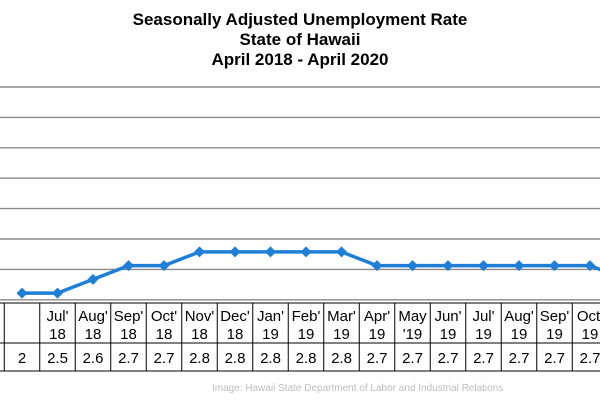  Describe the element at coordinates (93, 358) in the screenshot. I see `data-label: 2.6` at that location.